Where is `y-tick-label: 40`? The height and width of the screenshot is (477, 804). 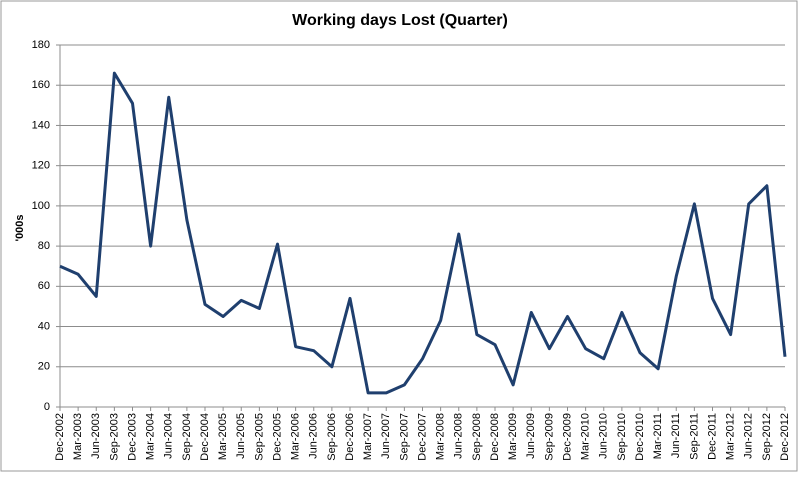
y-tick-label: 40 is located at coordinates (44, 326).